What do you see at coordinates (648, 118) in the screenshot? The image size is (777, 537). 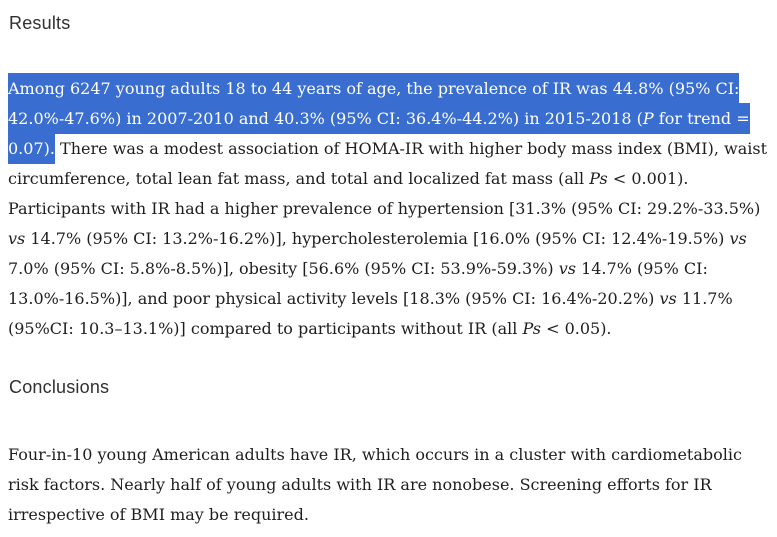 I see `selected-text: P` at bounding box center [648, 118].